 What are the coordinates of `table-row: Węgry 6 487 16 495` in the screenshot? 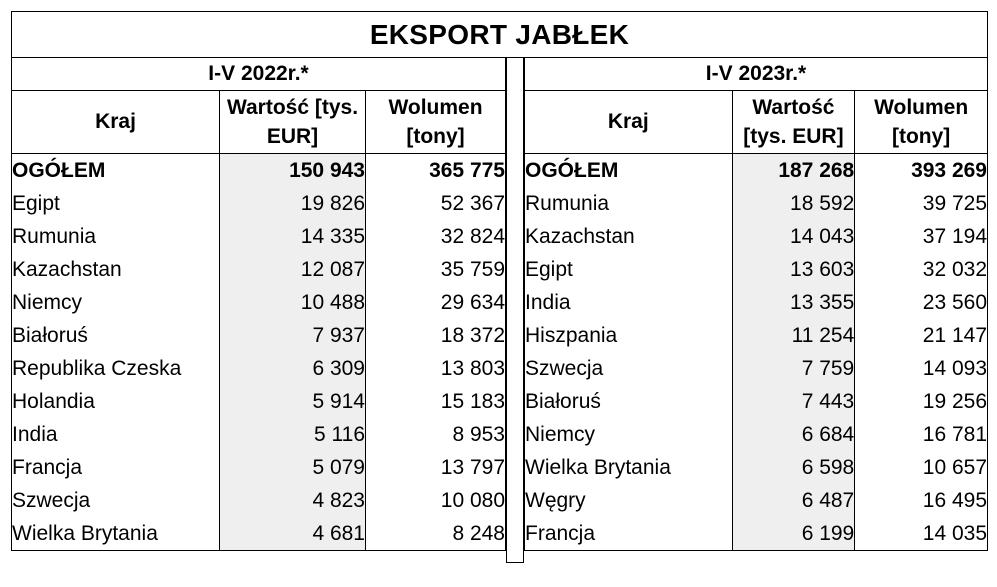 It's located at (756, 500).